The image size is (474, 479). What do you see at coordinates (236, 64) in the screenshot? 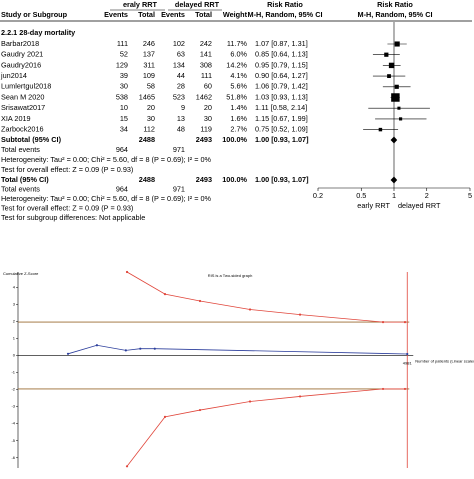
I see `label: 14.2%` at bounding box center [236, 64].